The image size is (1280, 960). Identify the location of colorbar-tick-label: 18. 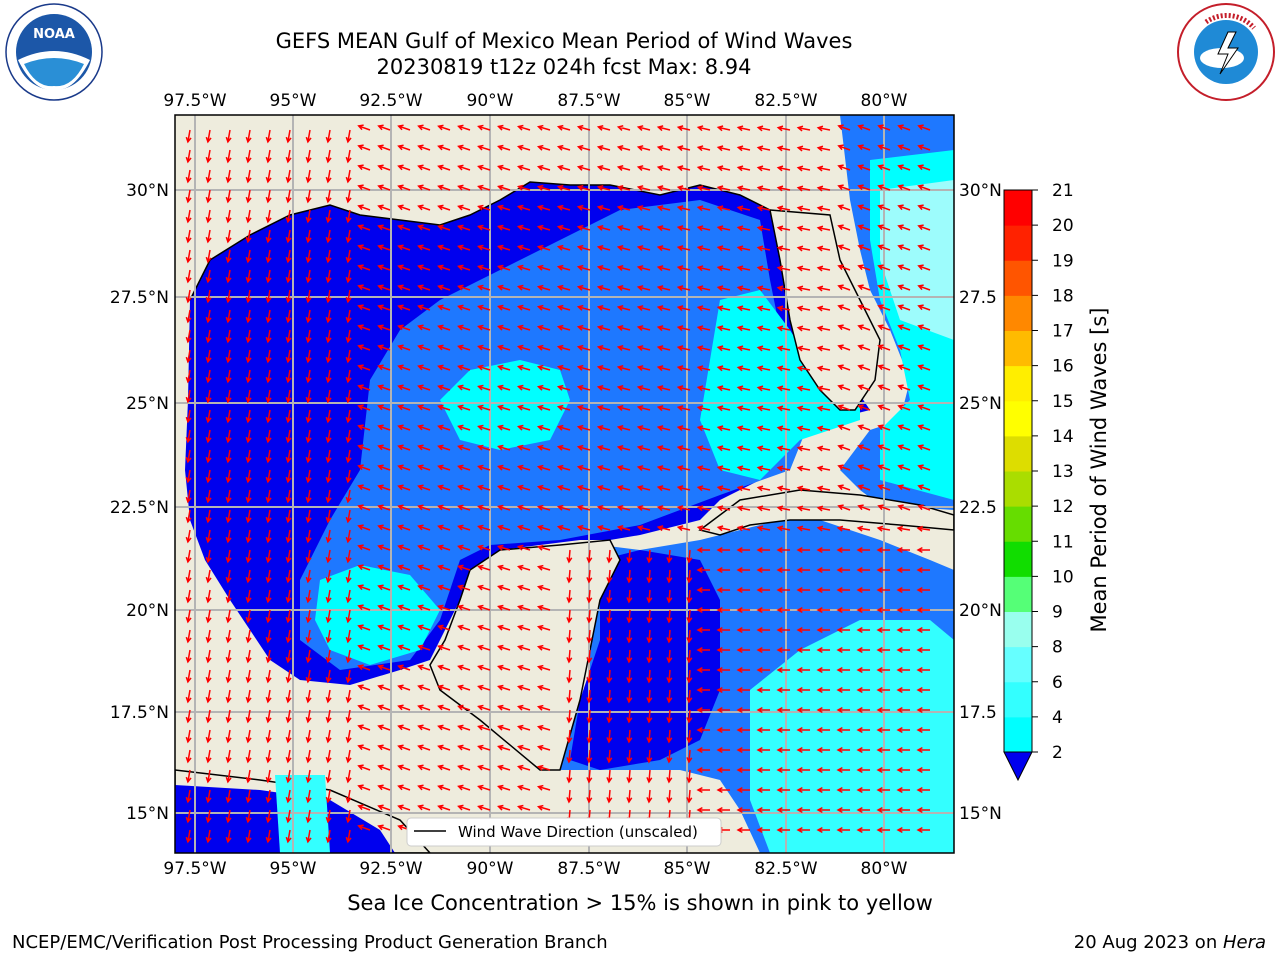
(1063, 296).